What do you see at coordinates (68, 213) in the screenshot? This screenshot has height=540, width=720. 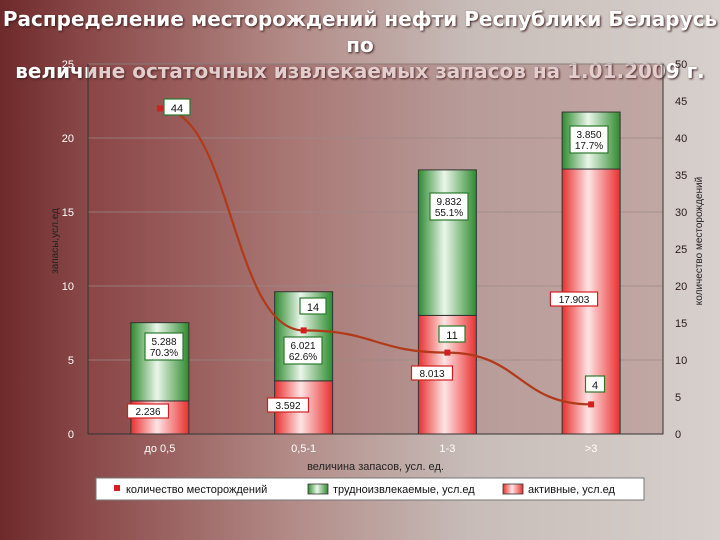 I see `y-tick-label: 15` at bounding box center [68, 213].